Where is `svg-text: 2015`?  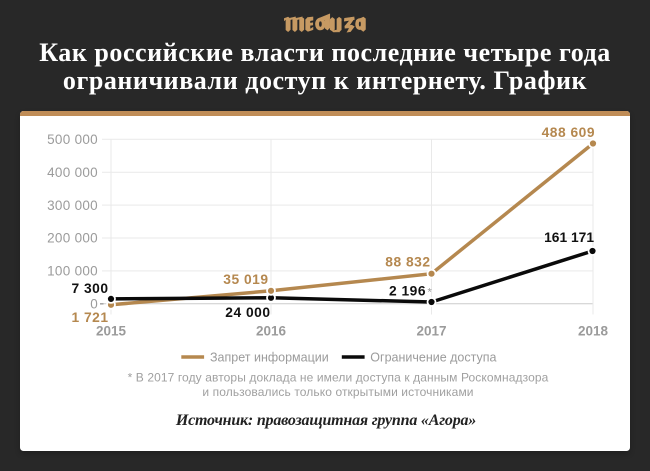
svg-text: 2015 is located at coordinates (111, 330).